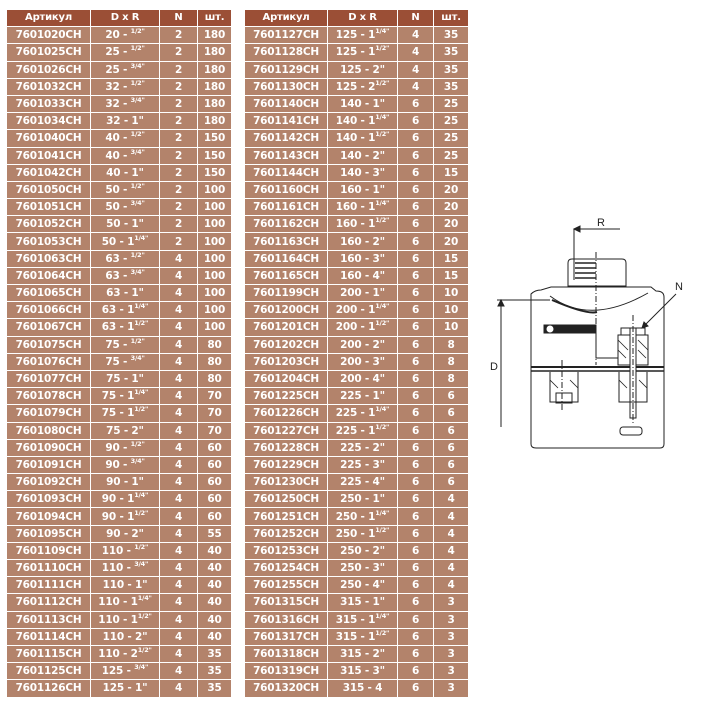 The image size is (705, 726). I want to click on article-cell: 7601229CH, so click(286, 465).